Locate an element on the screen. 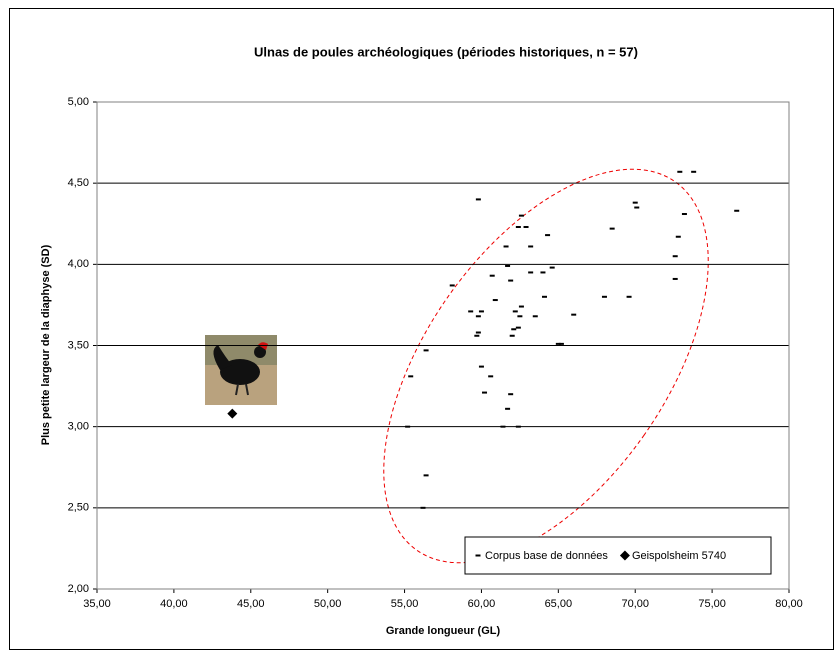  x-tick-label: 65,00 is located at coordinates (559, 604).